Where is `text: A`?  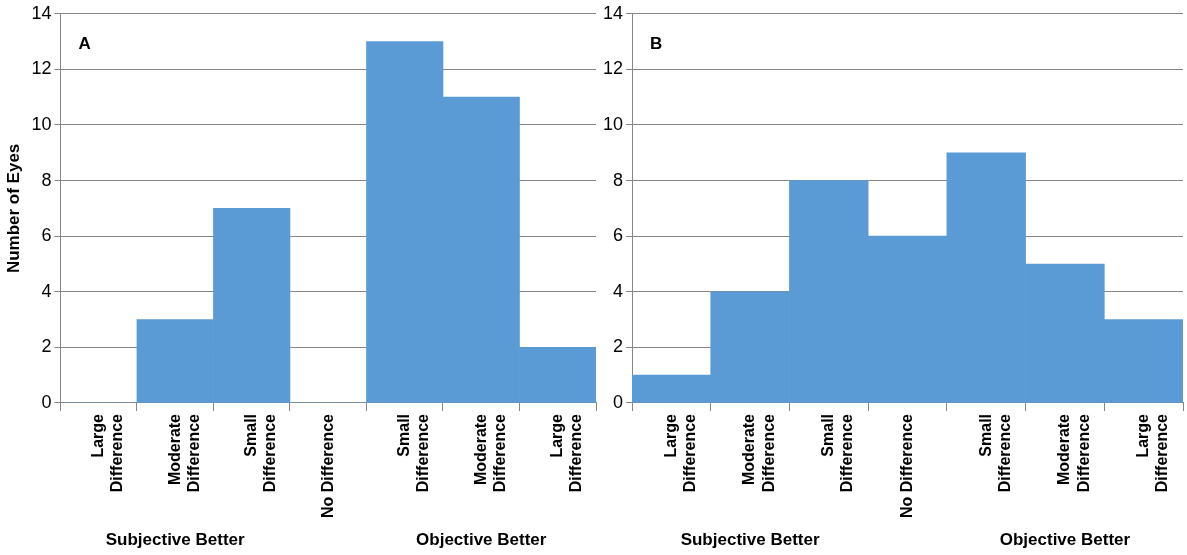 text: A is located at coordinates (84, 43).